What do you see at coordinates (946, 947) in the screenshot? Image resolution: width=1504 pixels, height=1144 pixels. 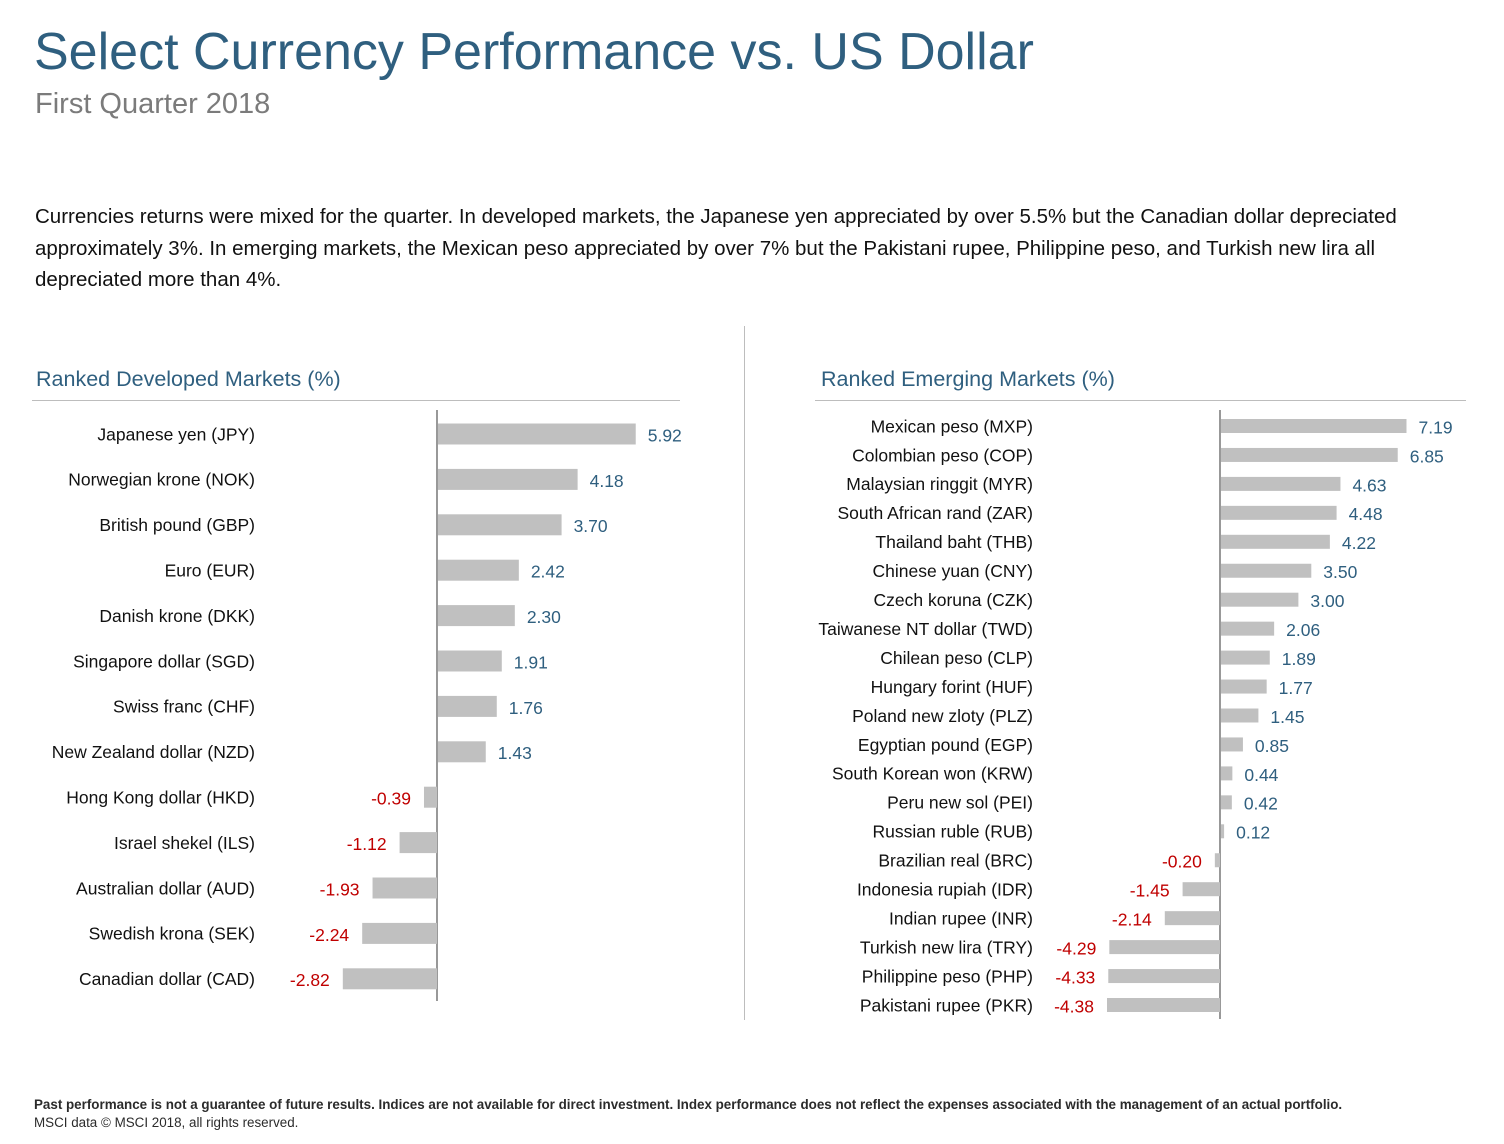 I see `category-label: Turkish new lira (TRY)` at bounding box center [946, 947].